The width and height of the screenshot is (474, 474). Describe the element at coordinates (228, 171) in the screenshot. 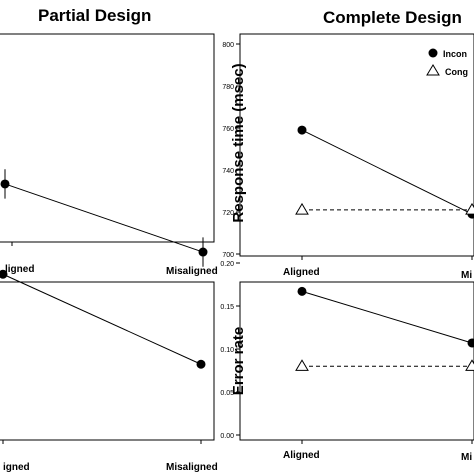

I see `y-tick-label: 740` at that location.